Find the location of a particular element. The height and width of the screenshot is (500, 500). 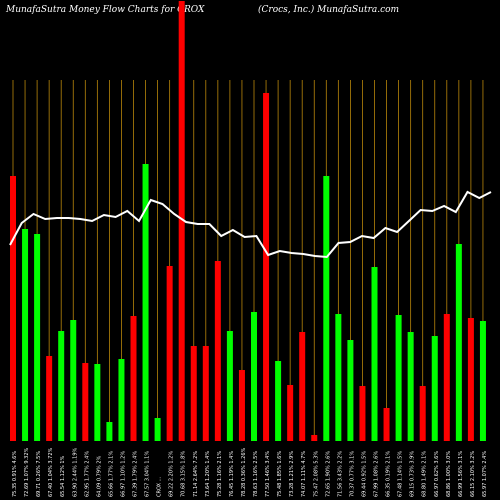

x-tick-label: 77.50 1.46% 3.4% is located at coordinates (268, 474).